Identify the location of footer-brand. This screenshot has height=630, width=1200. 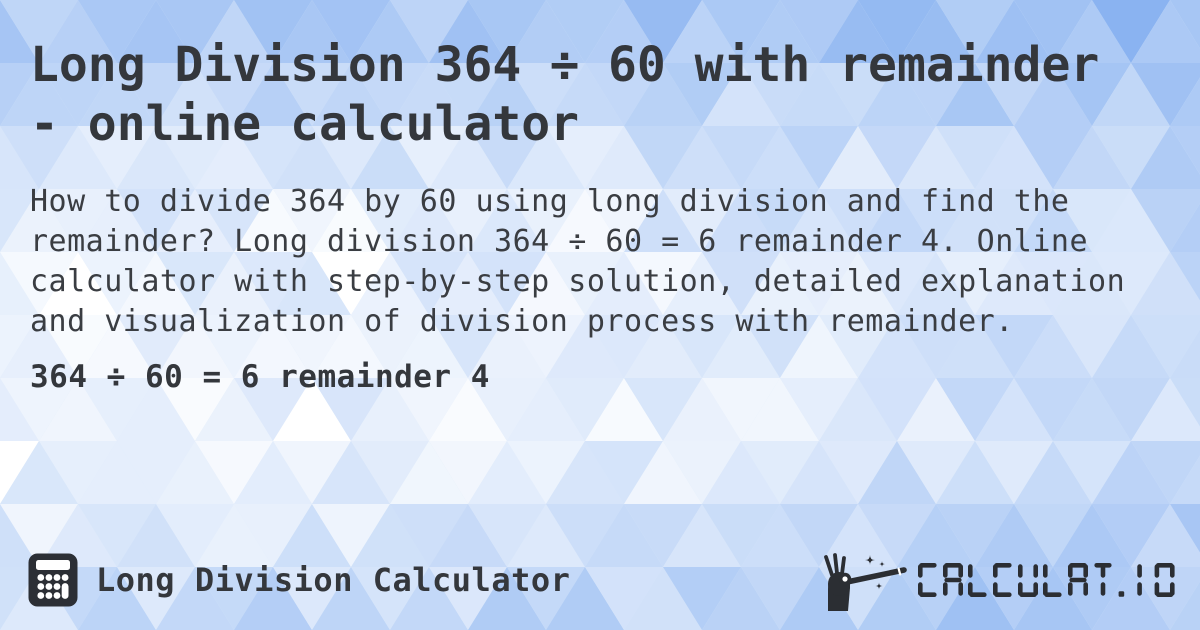
(996, 580).